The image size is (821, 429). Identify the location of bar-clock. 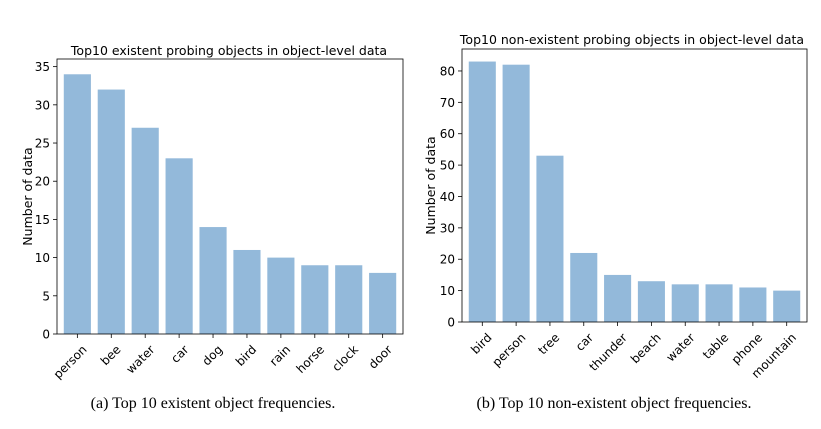
(349, 299).